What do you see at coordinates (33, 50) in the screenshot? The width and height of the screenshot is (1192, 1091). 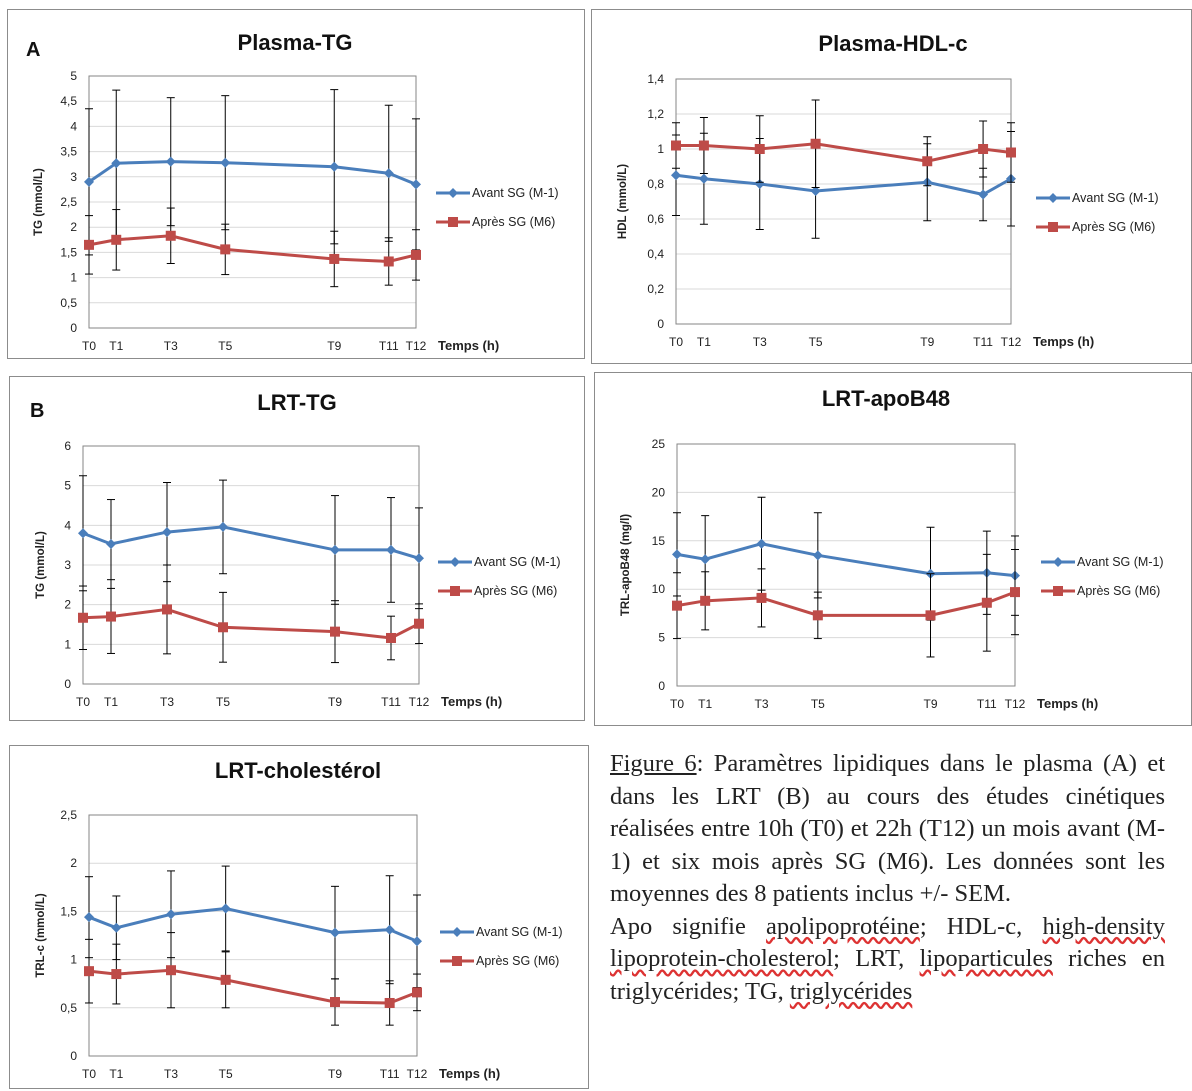 I see `panel-letter: A` at bounding box center [33, 50].